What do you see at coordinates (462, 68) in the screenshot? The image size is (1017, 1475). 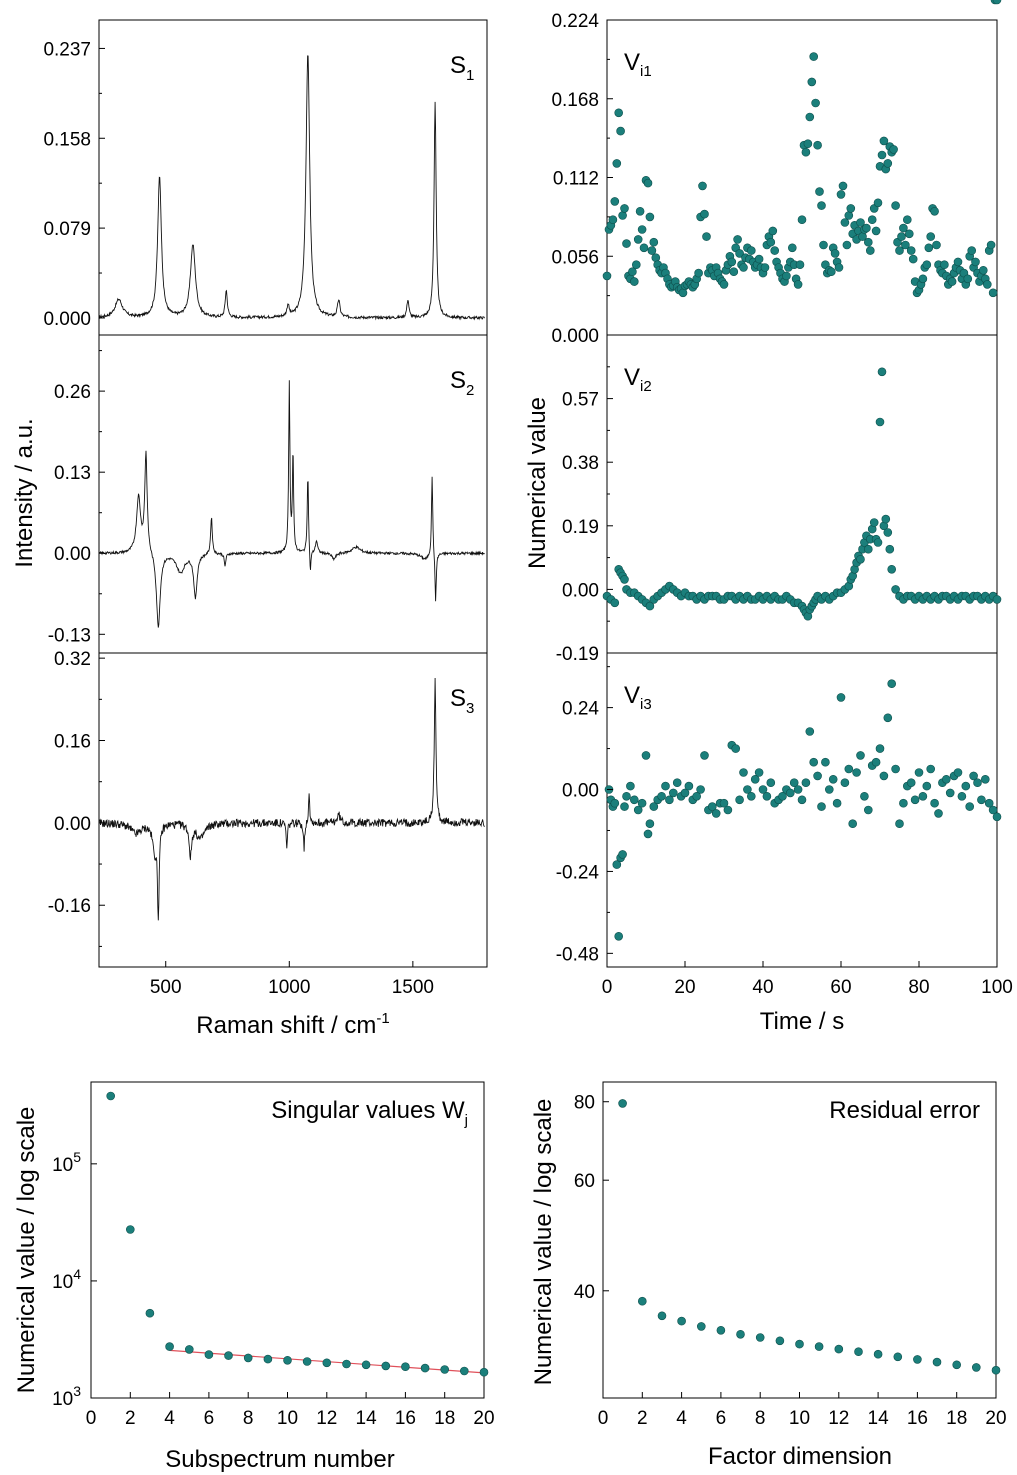 I see `panel-label: S1` at bounding box center [462, 68].